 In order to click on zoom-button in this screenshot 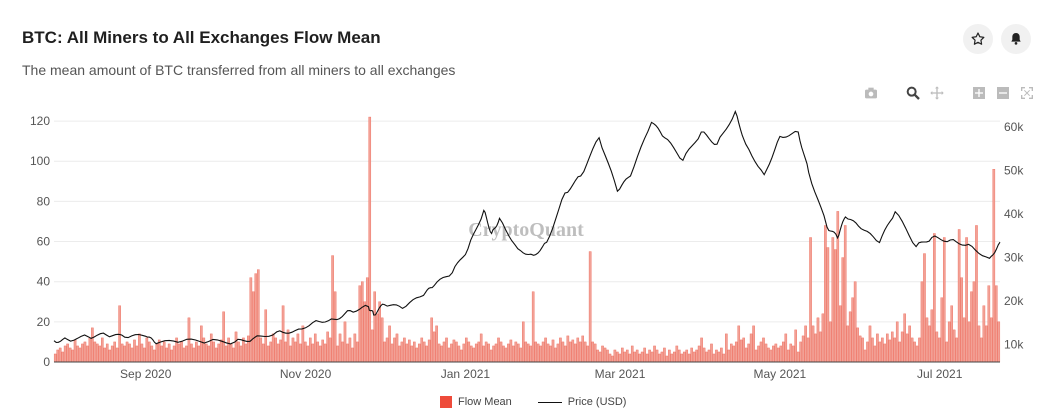, I will do `click(913, 93)`.